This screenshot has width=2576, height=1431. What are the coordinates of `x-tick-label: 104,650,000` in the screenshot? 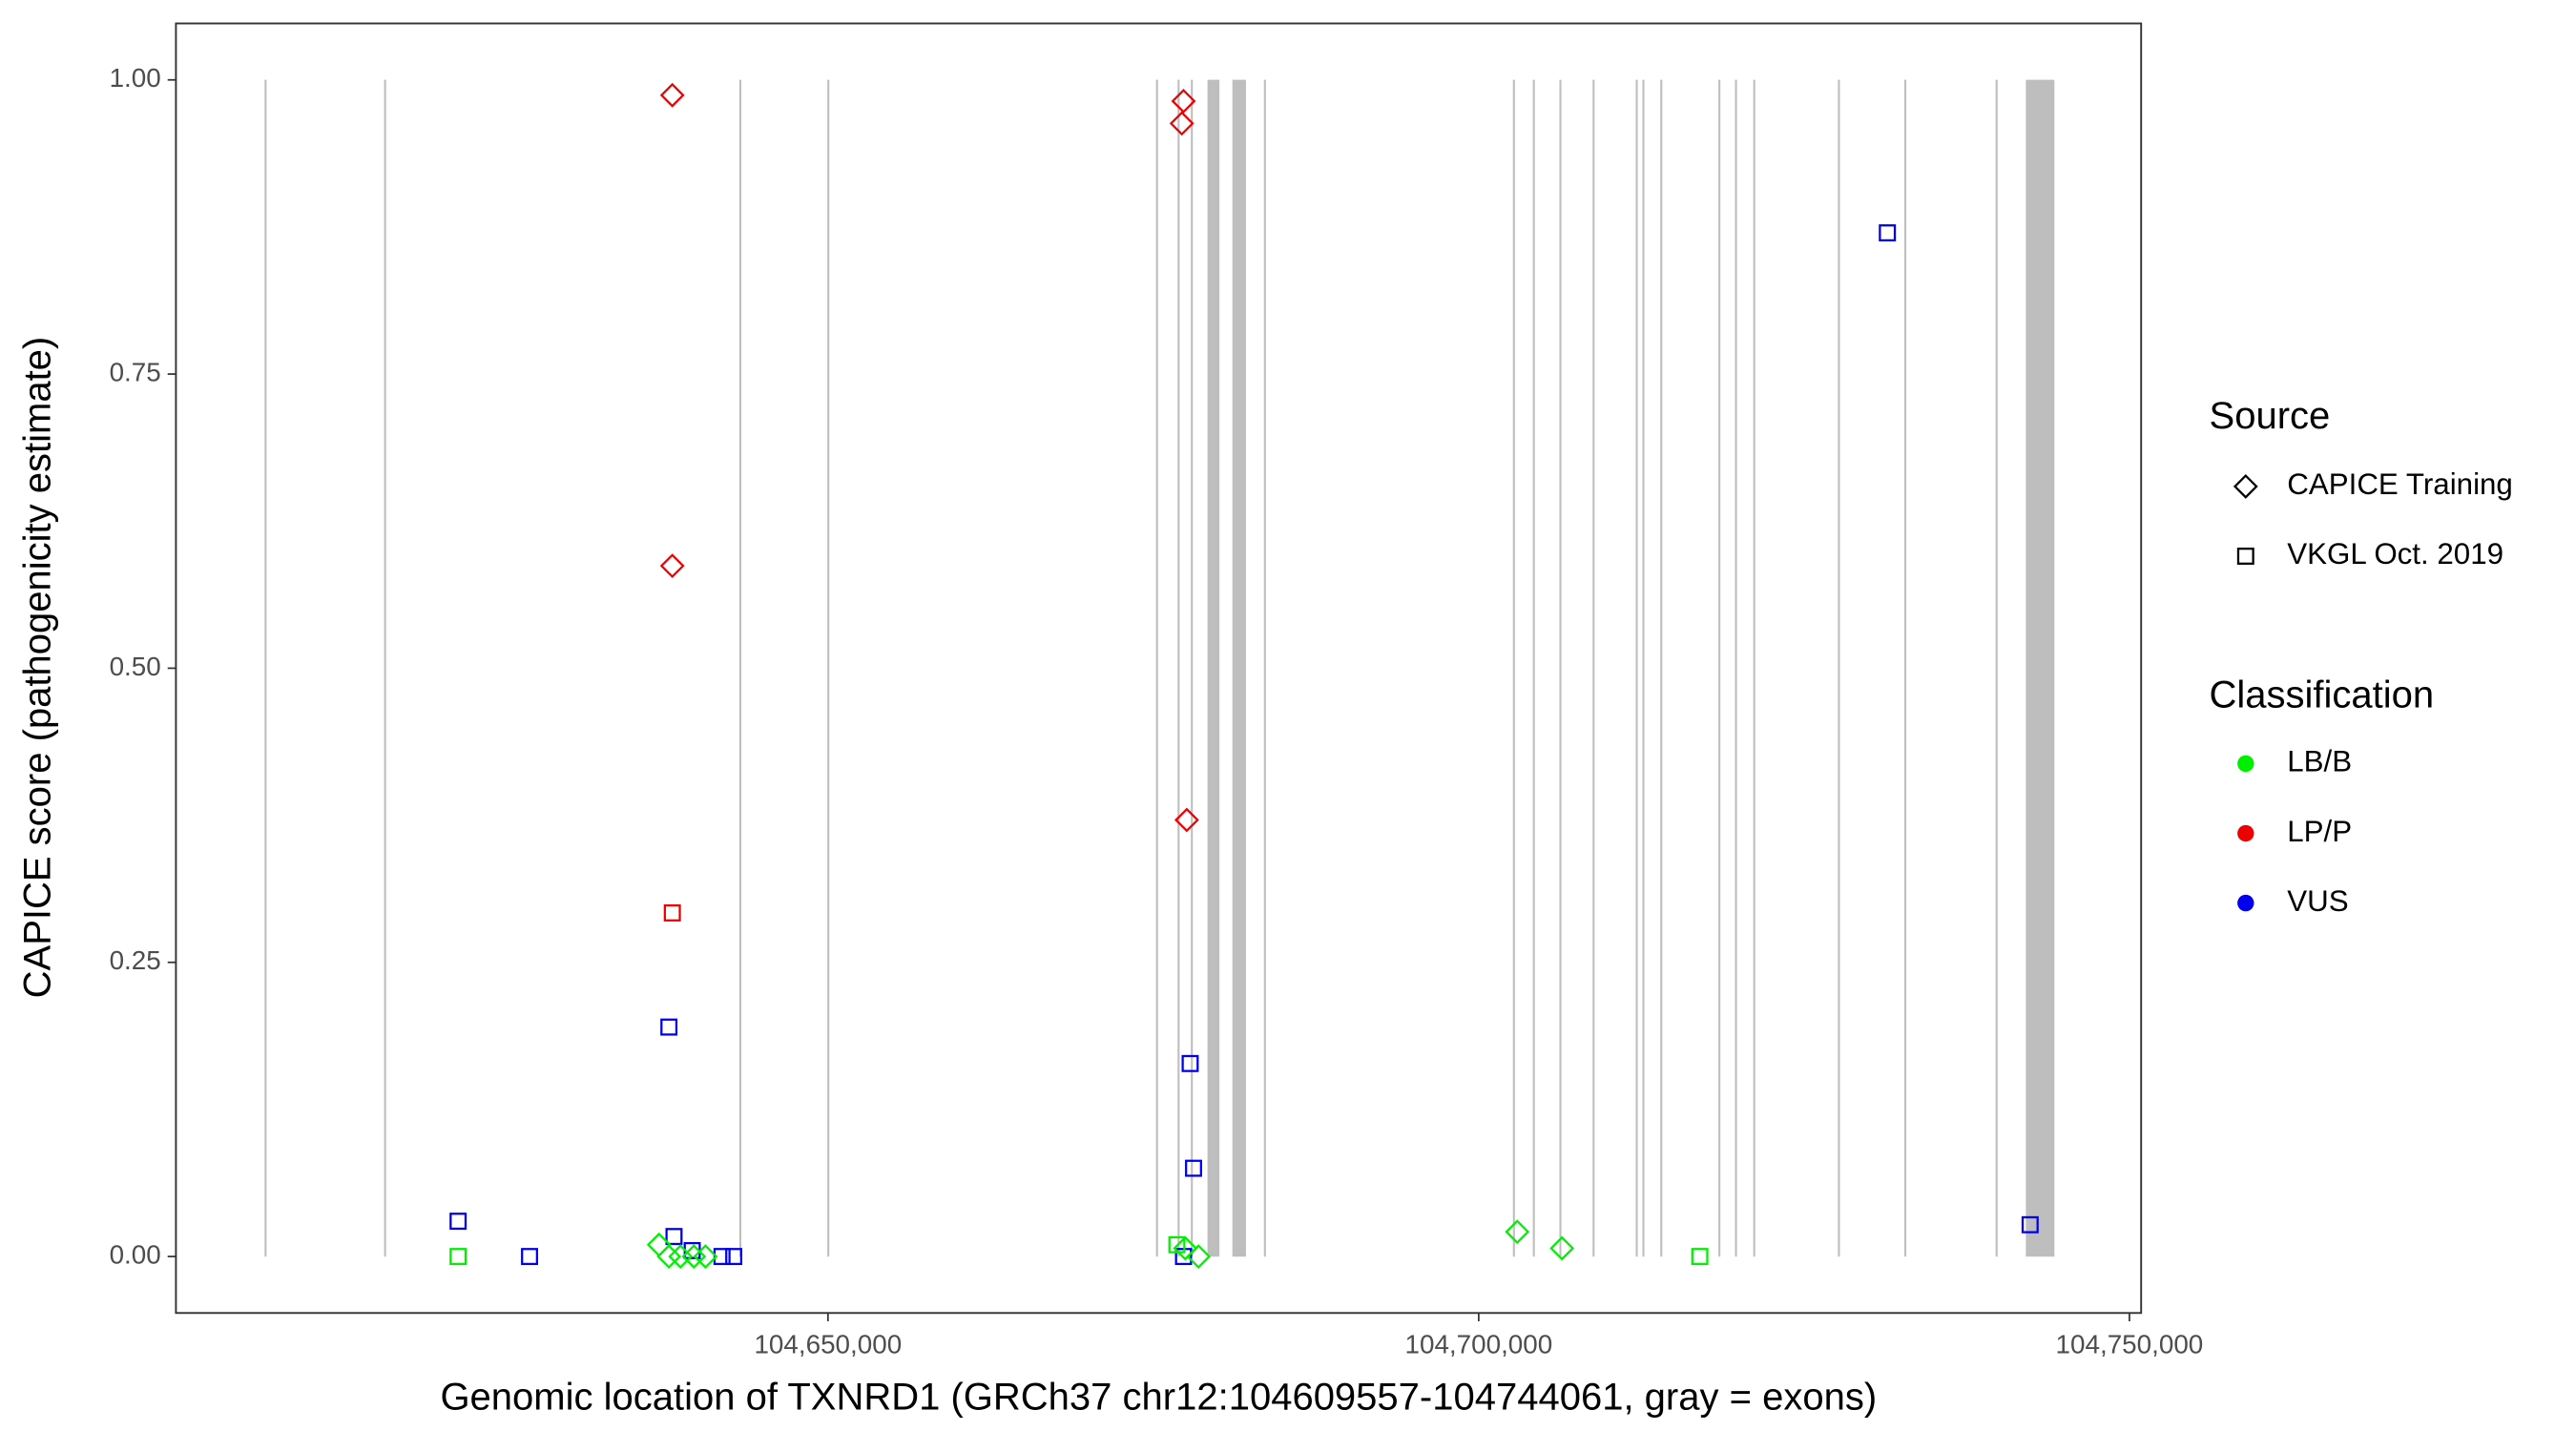 It's located at (828, 1343).